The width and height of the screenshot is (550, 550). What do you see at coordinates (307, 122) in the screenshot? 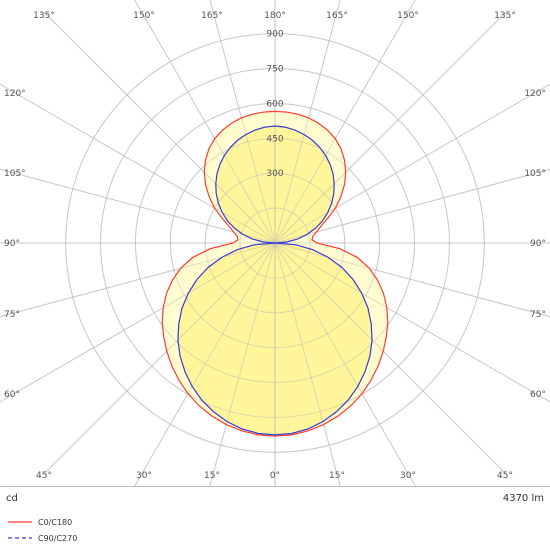
I see `grid-spoke-165-right-overlay` at bounding box center [307, 122].